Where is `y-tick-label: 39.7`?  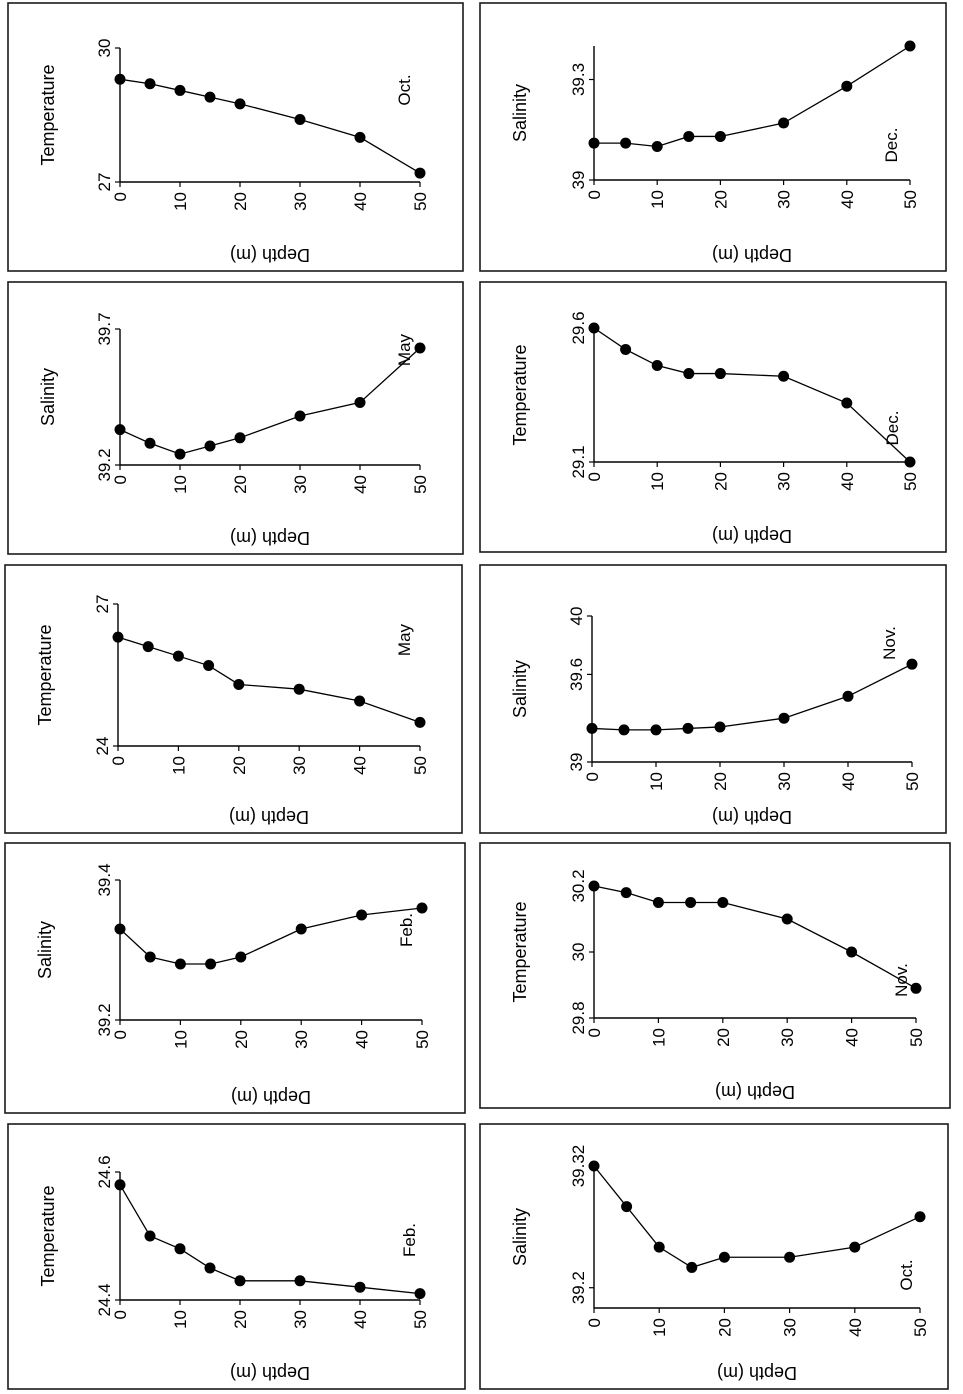
y-tick-label: 39.7 is located at coordinates (104, 328).